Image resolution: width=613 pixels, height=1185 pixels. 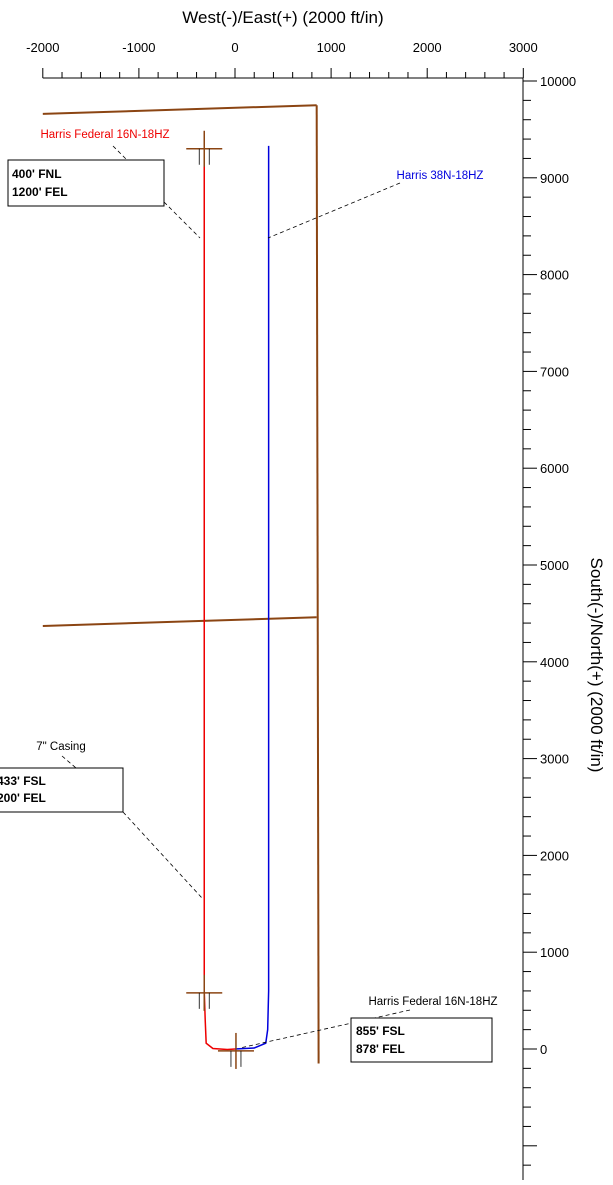 What do you see at coordinates (40, 192) in the screenshot?
I see `annotation-box-line: 1200' FEL` at bounding box center [40, 192].